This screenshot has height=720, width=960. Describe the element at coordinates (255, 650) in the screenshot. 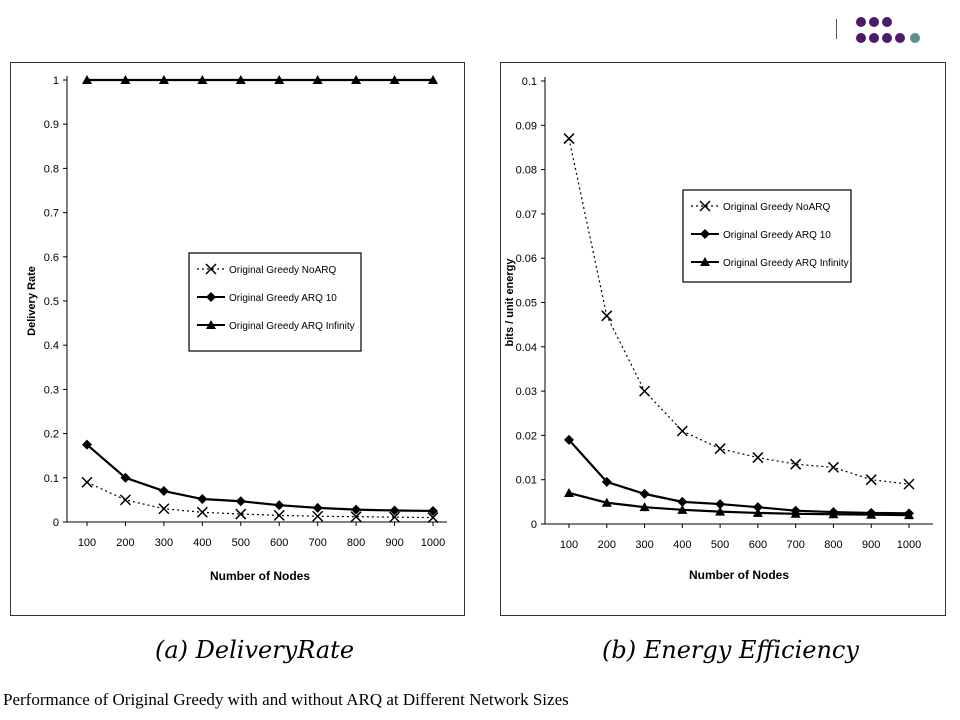

I see `subcaption-a: (a) DeliveryRate` at that location.